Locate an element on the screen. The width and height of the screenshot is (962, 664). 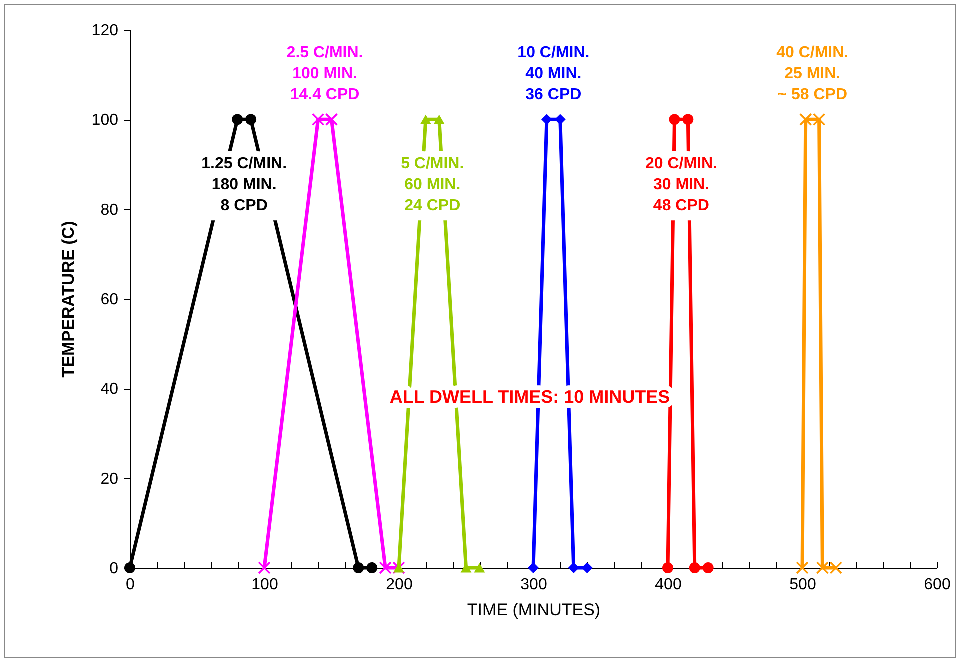
x-tick-label: 100 is located at coordinates (265, 585).